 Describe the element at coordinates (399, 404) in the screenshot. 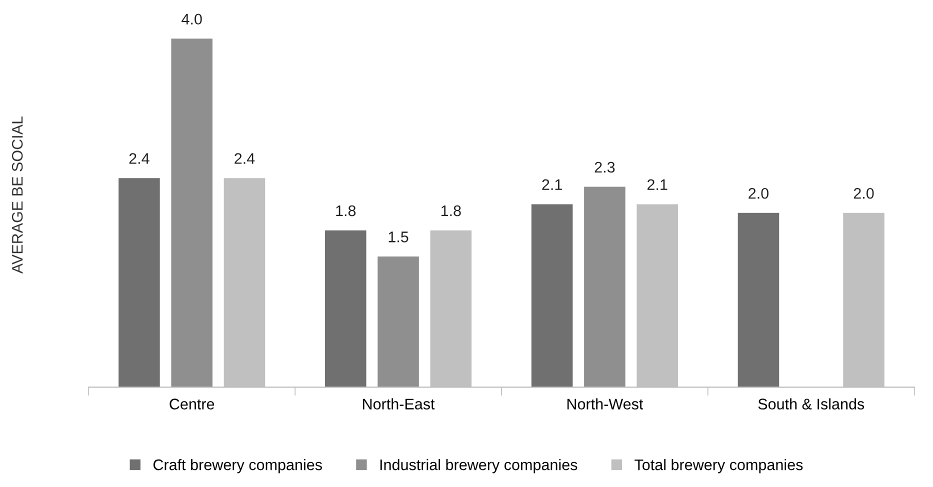

I see `x-tick-label: North-East` at that location.